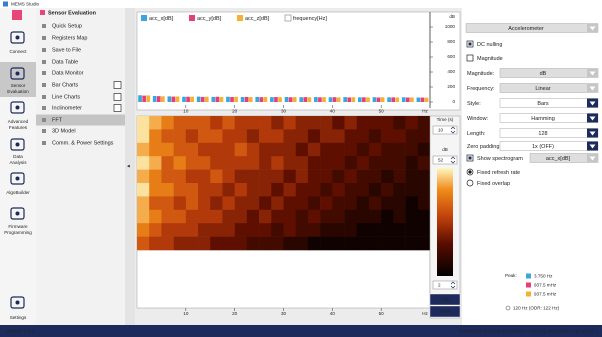 The image size is (602, 337). I want to click on menu-item: Bar Charts, so click(65, 85).